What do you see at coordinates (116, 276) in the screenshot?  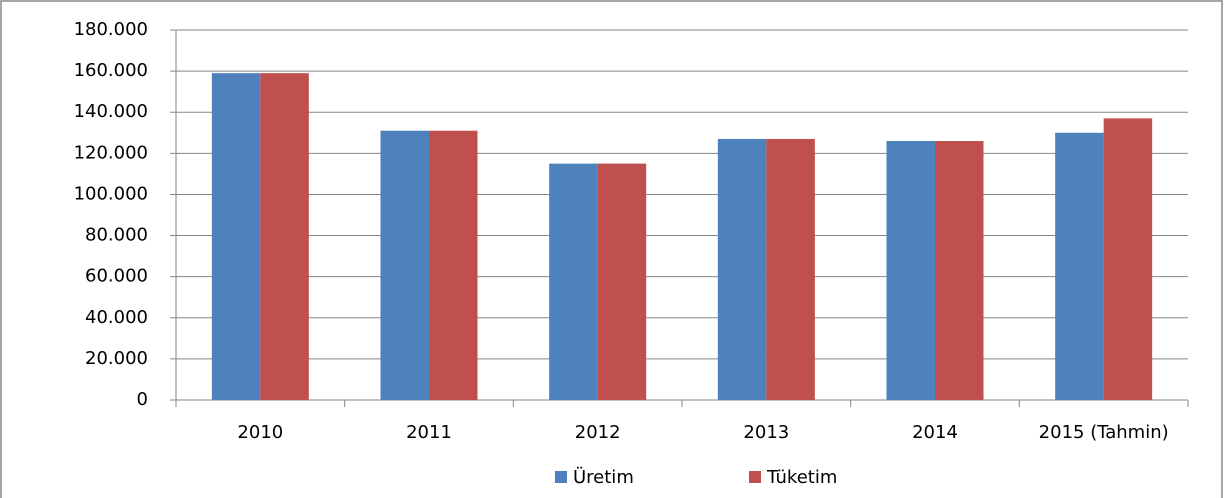 I see `y-tick-label: 60.000` at bounding box center [116, 276].